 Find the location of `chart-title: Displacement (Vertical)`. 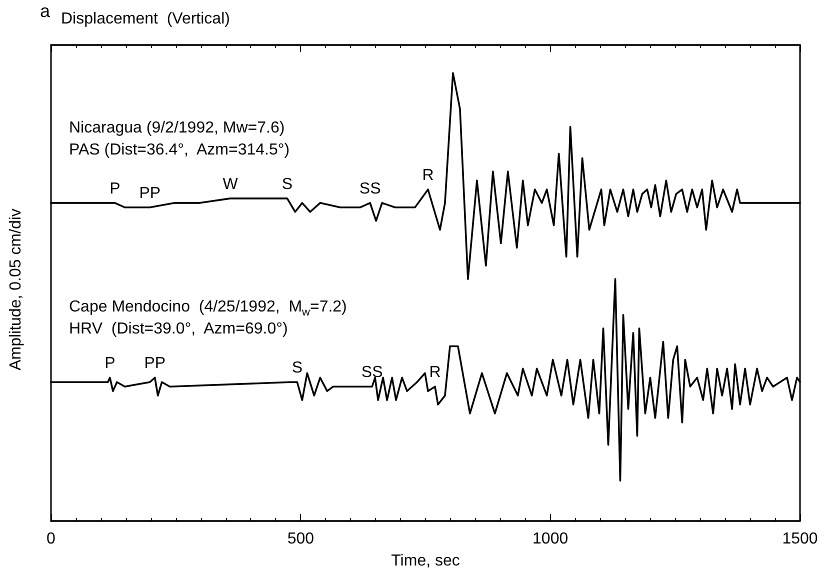

chart-title: Displacement (Vertical) is located at coordinates (145, 19).